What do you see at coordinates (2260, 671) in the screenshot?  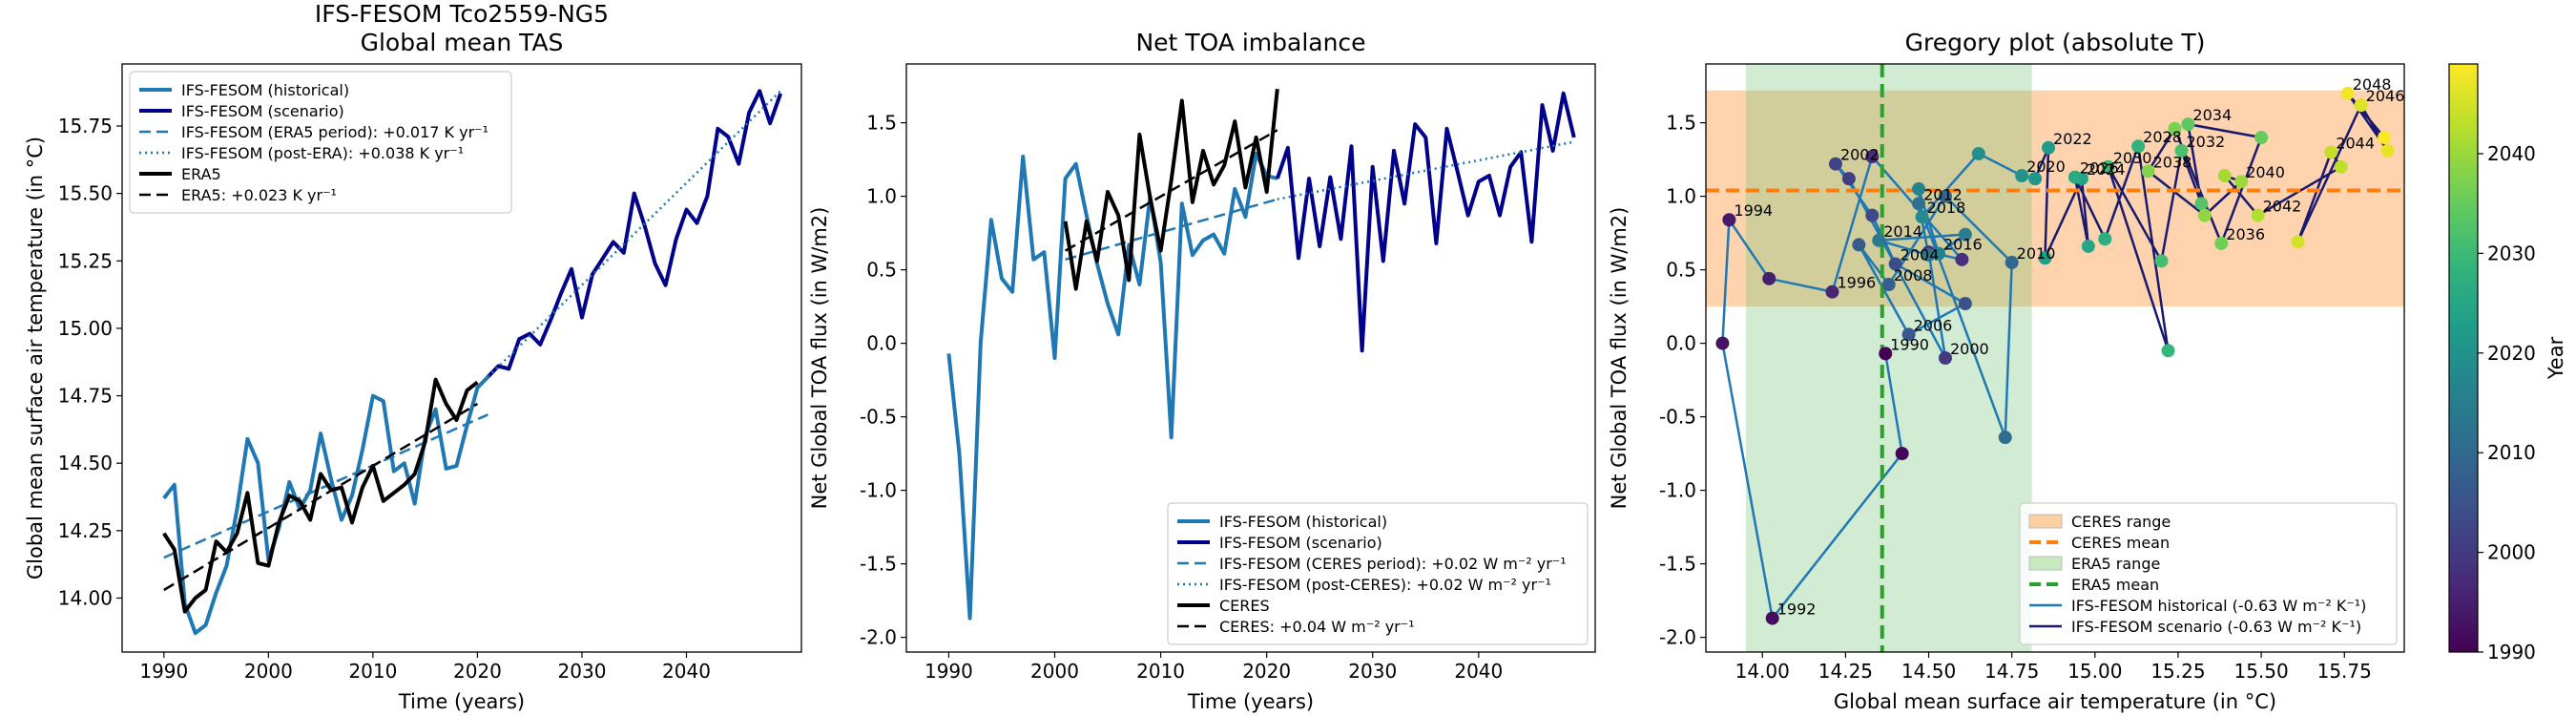 I see `x-tick-label: 15.50` at bounding box center [2260, 671].